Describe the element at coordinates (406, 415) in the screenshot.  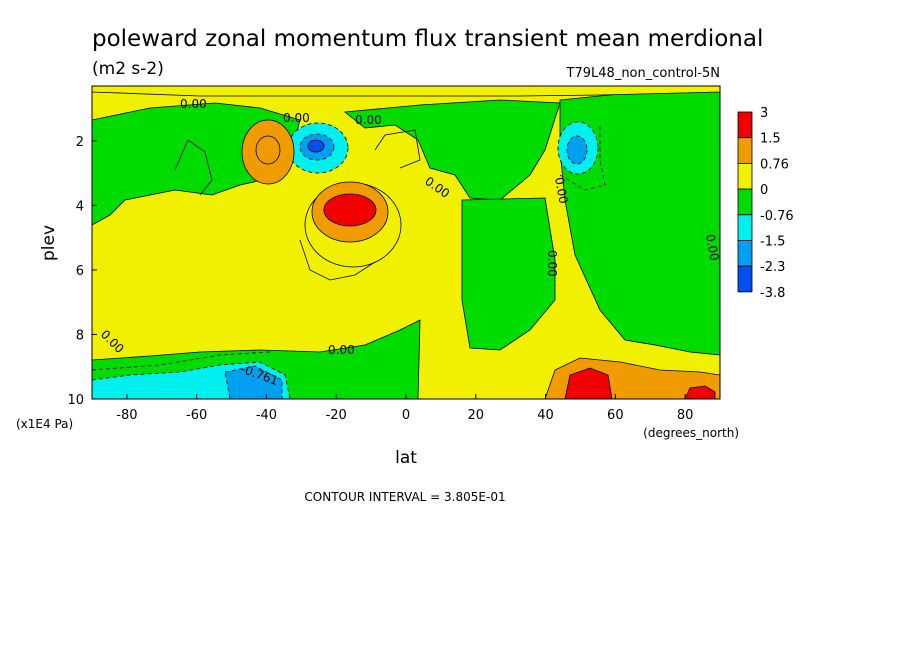
I see `x-tick-label: 0` at that location.